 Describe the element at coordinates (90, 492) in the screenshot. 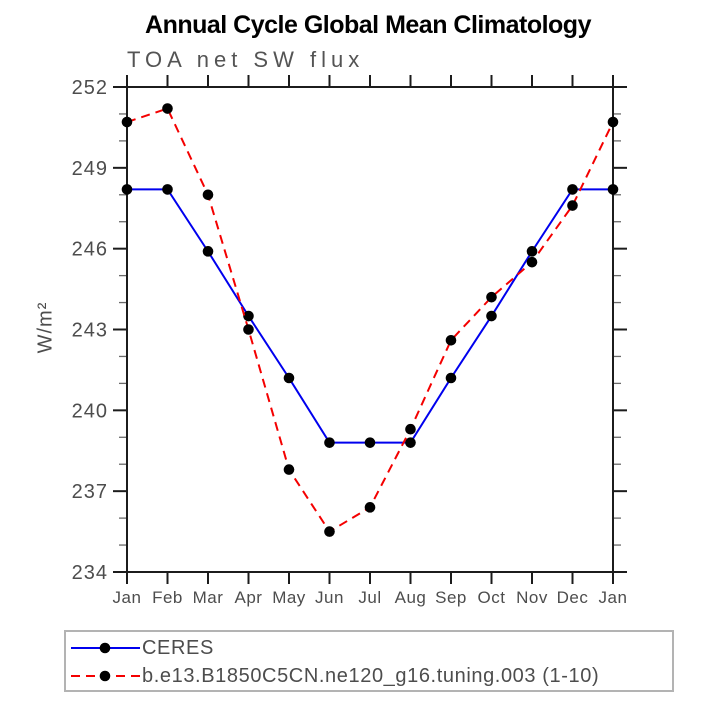

I see `y-axis-tick-label: 237` at that location.